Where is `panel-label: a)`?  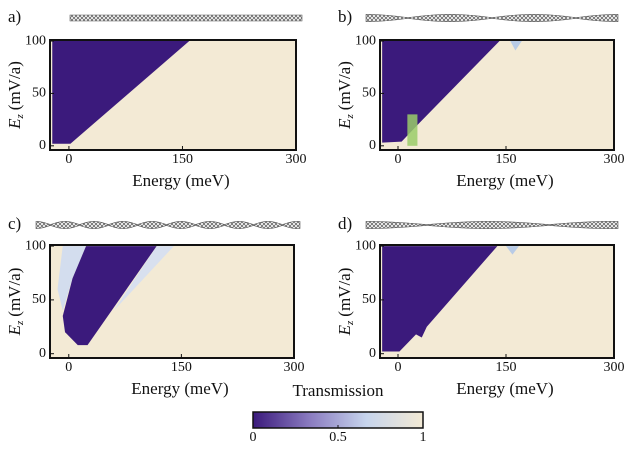 panel-label: a) is located at coordinates (14, 16).